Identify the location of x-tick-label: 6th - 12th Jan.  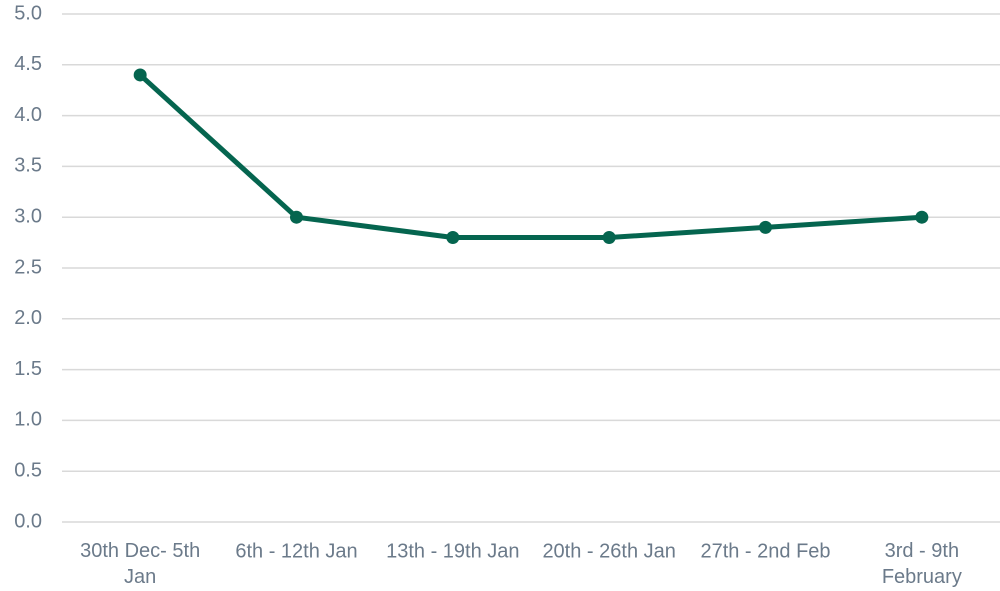
(296, 551).